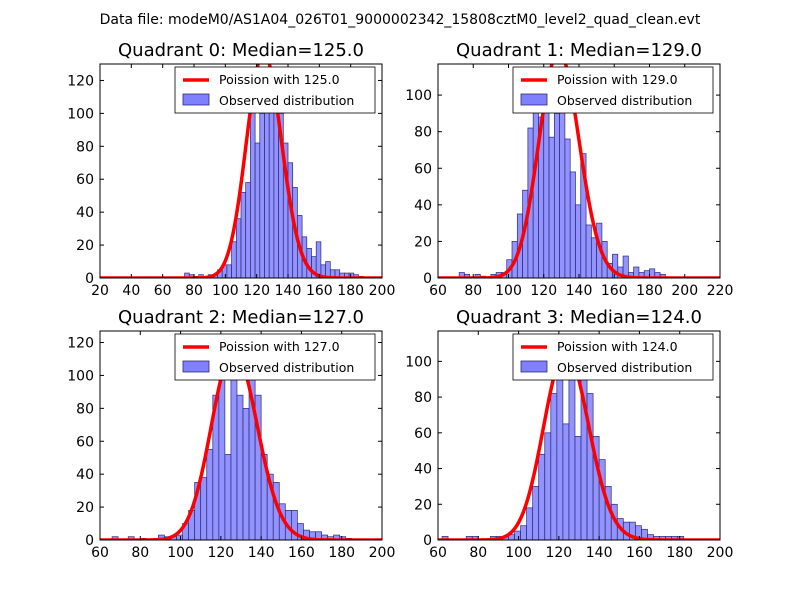 The height and width of the screenshot is (600, 800). I want to click on quadrant-1-title: Quadrant 1: Median=129.0, so click(579, 50).